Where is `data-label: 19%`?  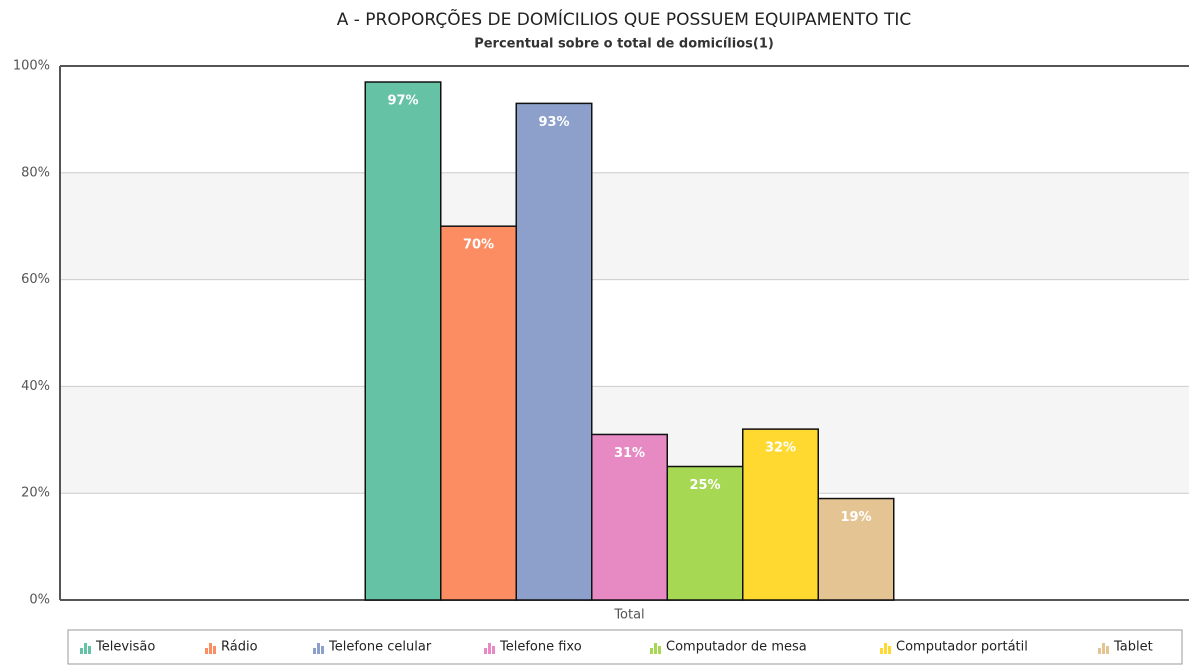
data-label: 19% is located at coordinates (855, 517).